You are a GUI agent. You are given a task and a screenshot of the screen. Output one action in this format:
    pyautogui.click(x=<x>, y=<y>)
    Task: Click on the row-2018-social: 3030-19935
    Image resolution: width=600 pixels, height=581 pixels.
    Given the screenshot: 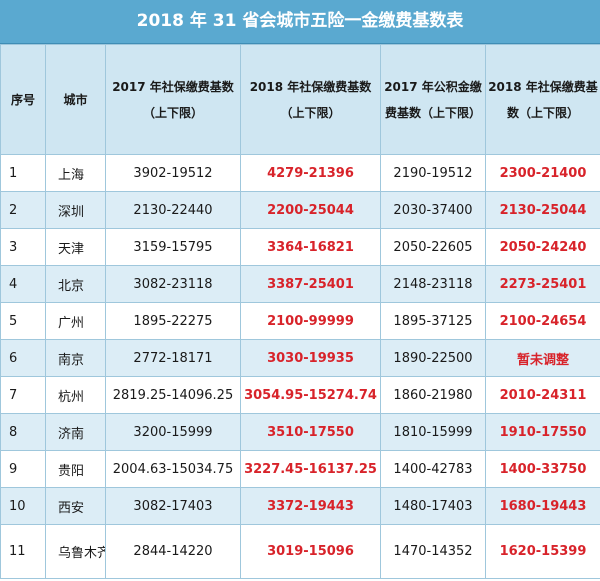 What is the action you would take?
    pyautogui.click(x=310, y=358)
    